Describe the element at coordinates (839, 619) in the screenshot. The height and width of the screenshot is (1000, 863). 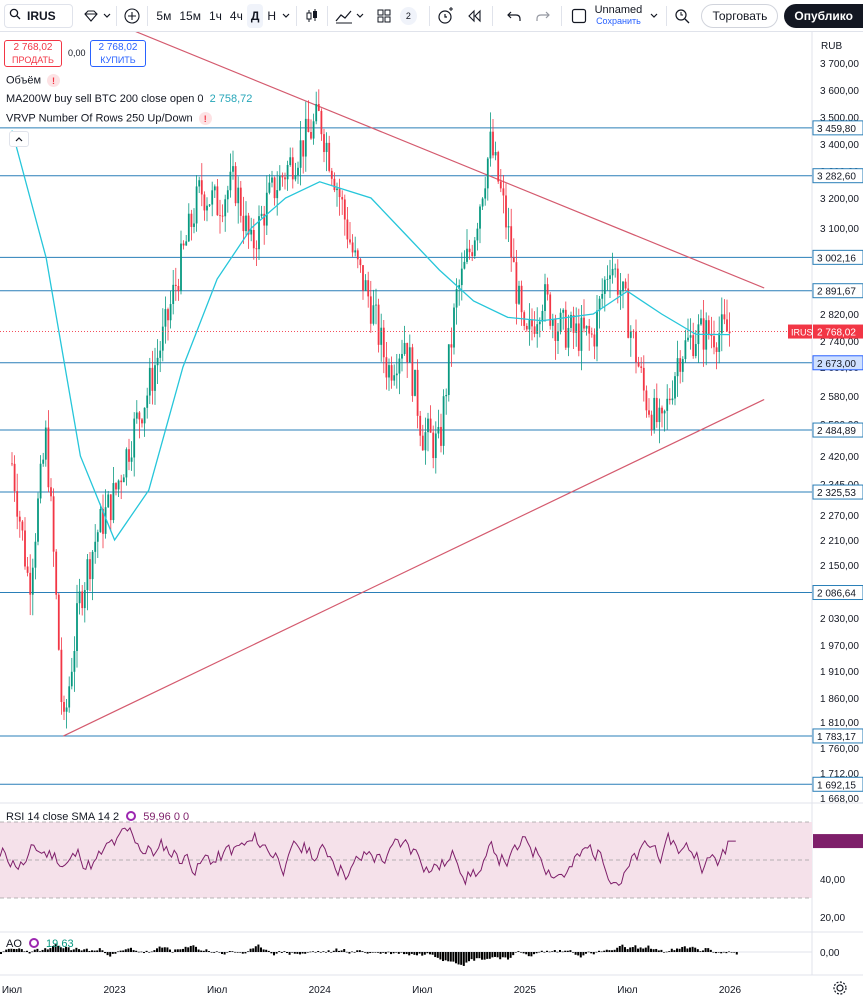
I see `price-tick-label: 2 030,00` at that location.